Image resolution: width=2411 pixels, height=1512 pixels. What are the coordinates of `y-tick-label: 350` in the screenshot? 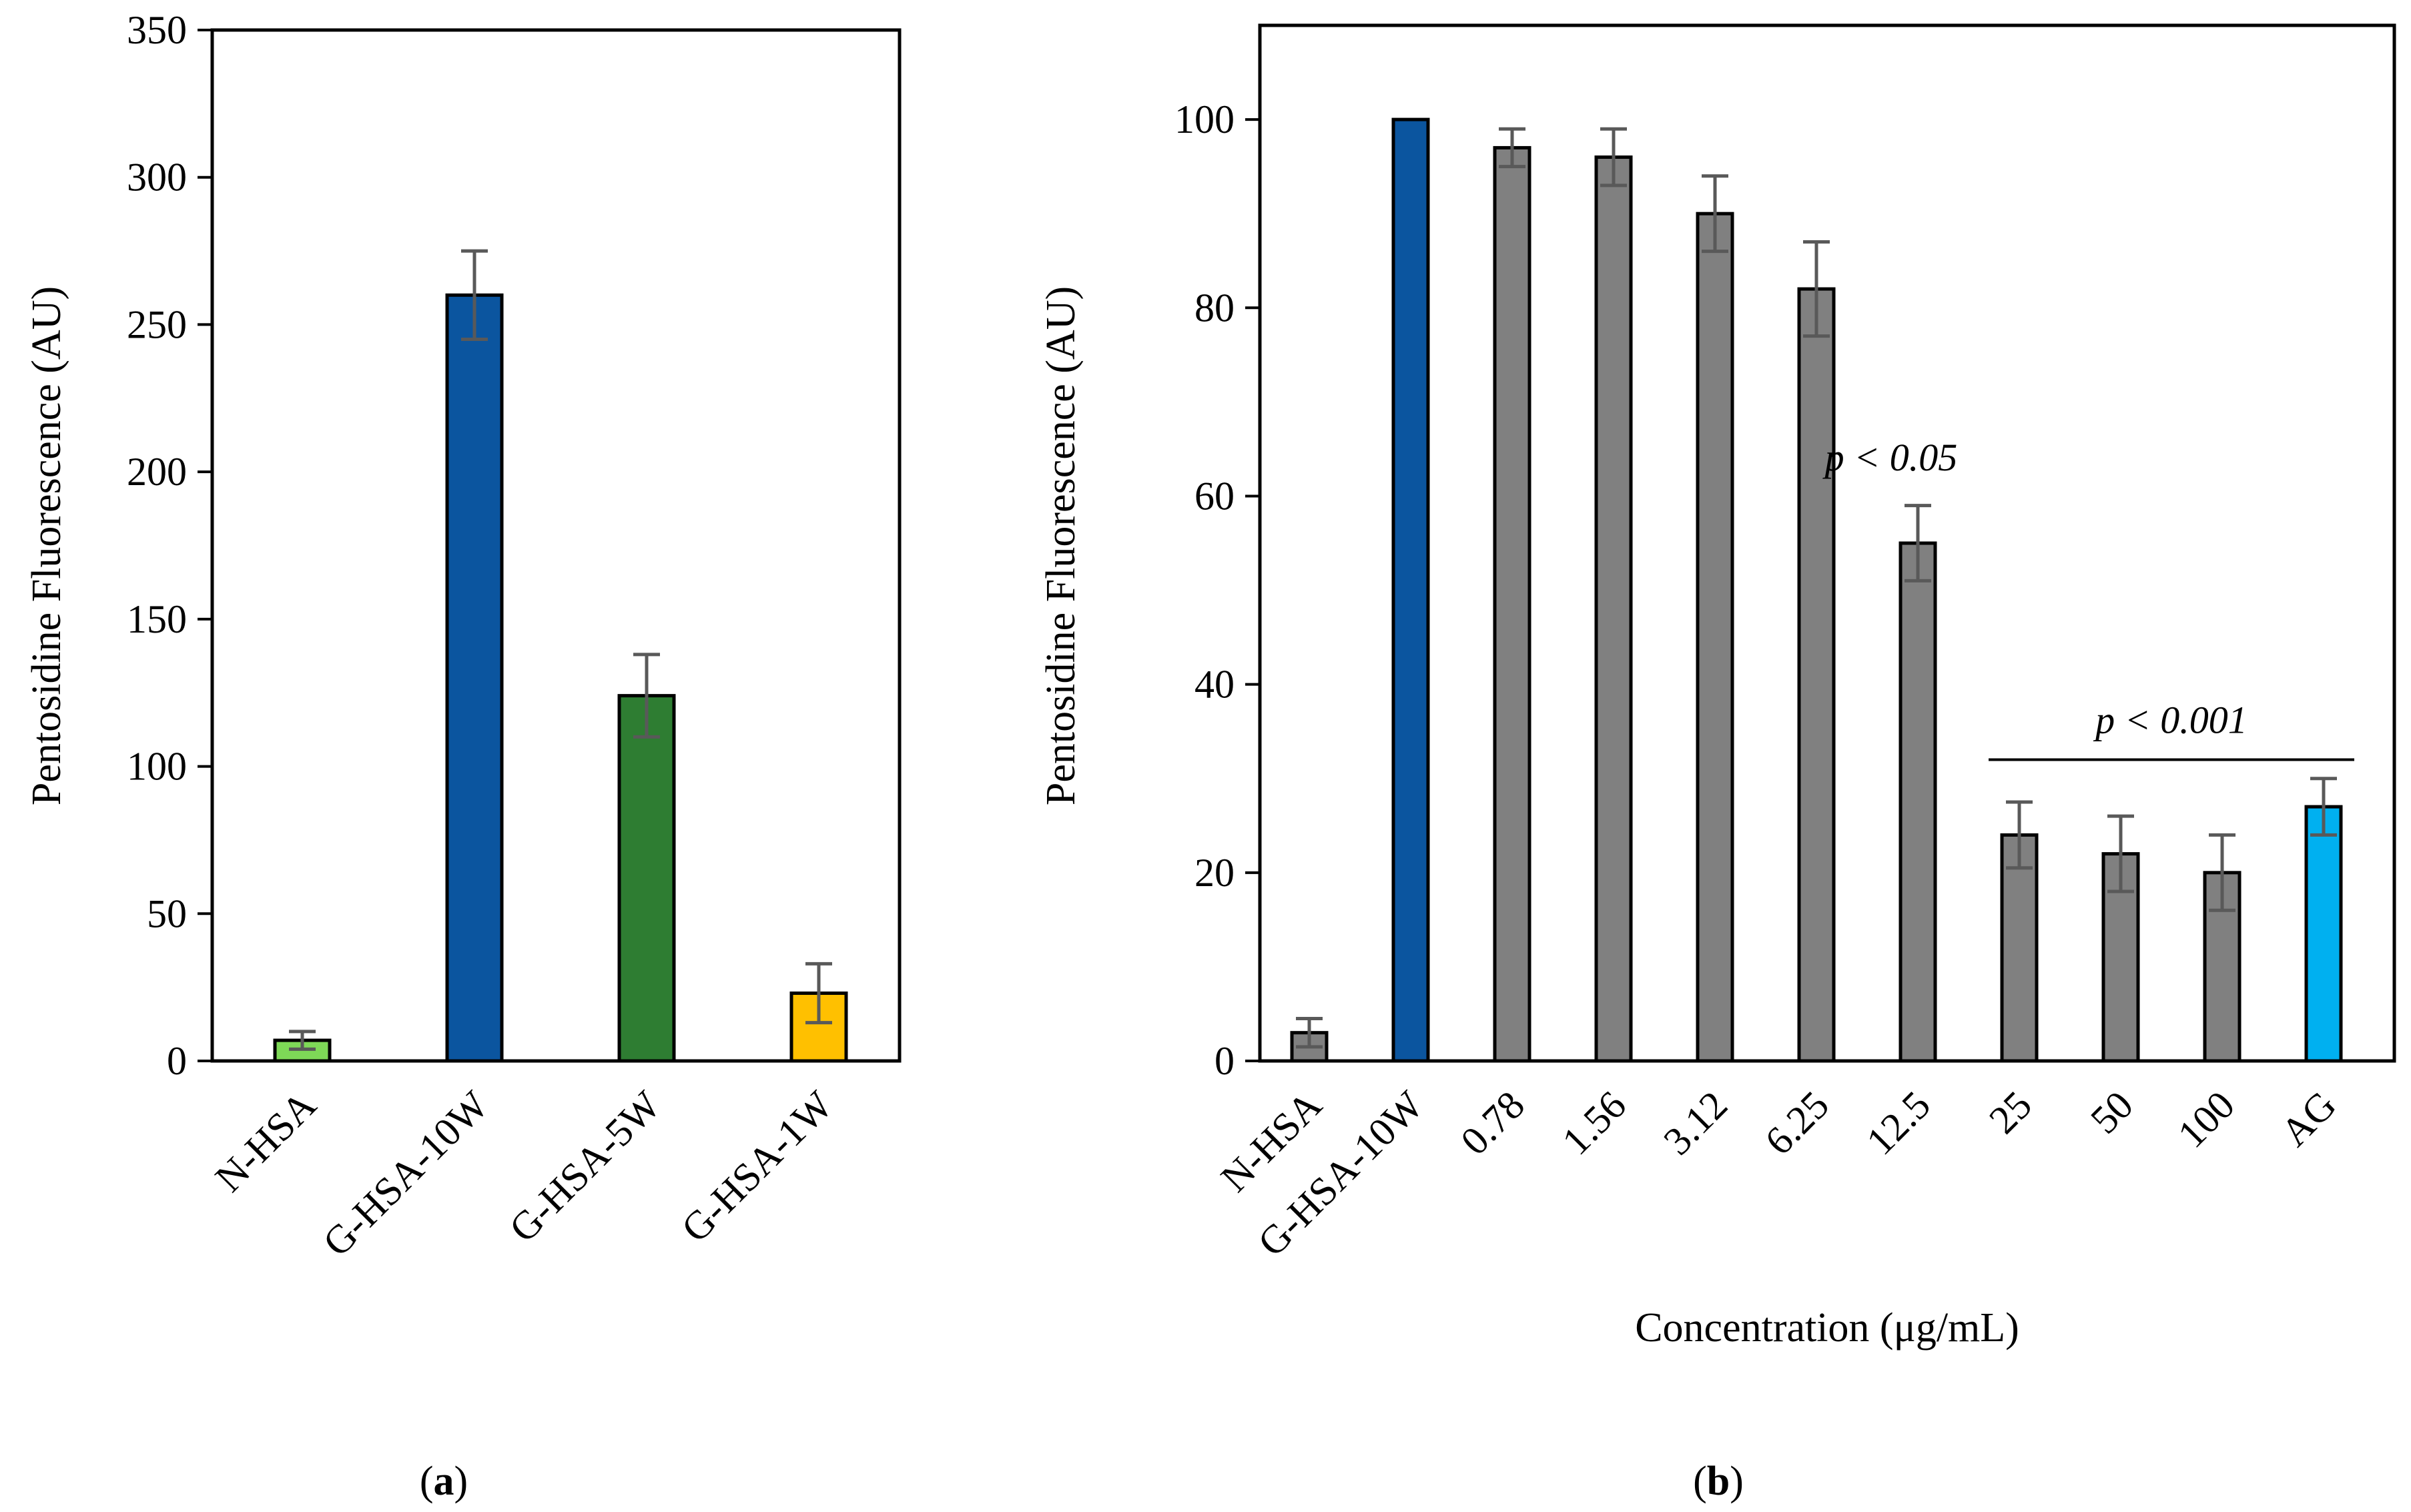 It's located at (157, 30).